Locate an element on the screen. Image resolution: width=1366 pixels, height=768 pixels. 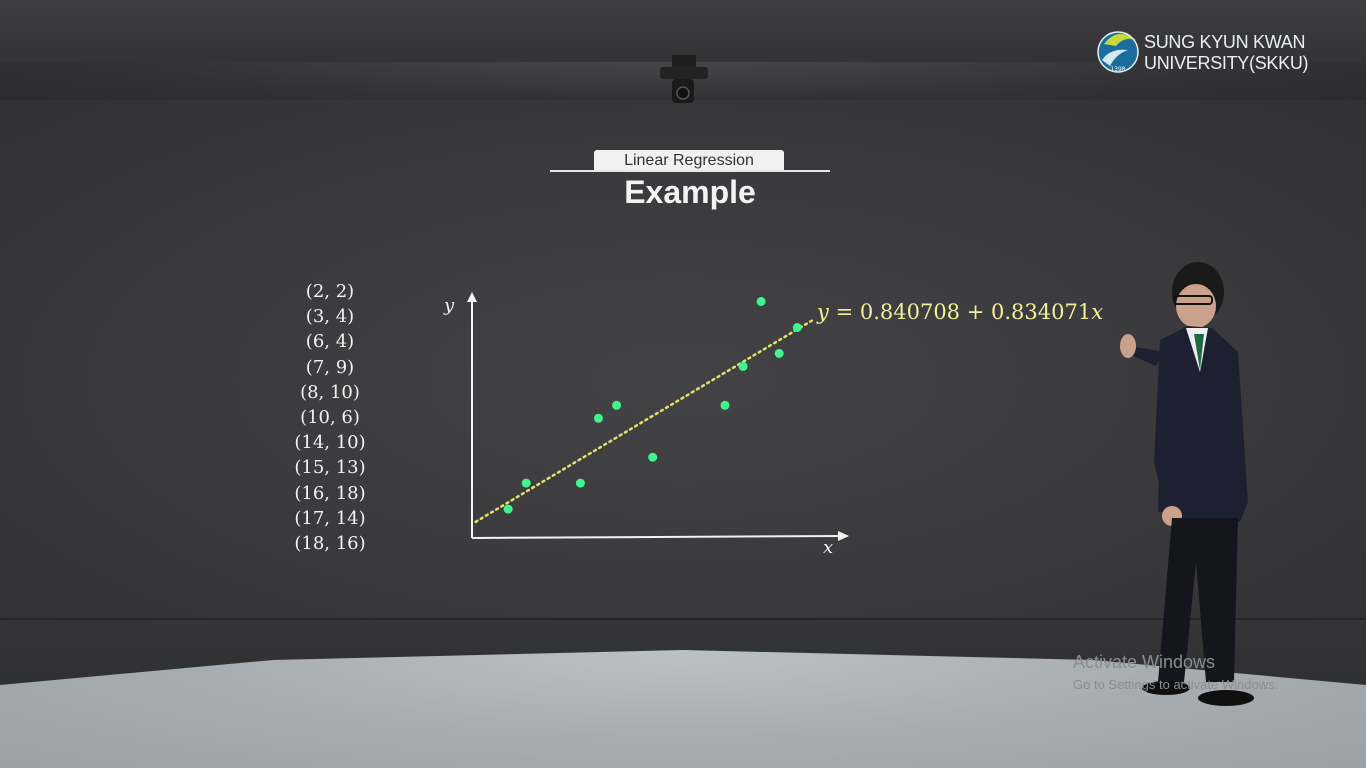
watermark-title: Activate Windows is located at coordinates (1144, 662).